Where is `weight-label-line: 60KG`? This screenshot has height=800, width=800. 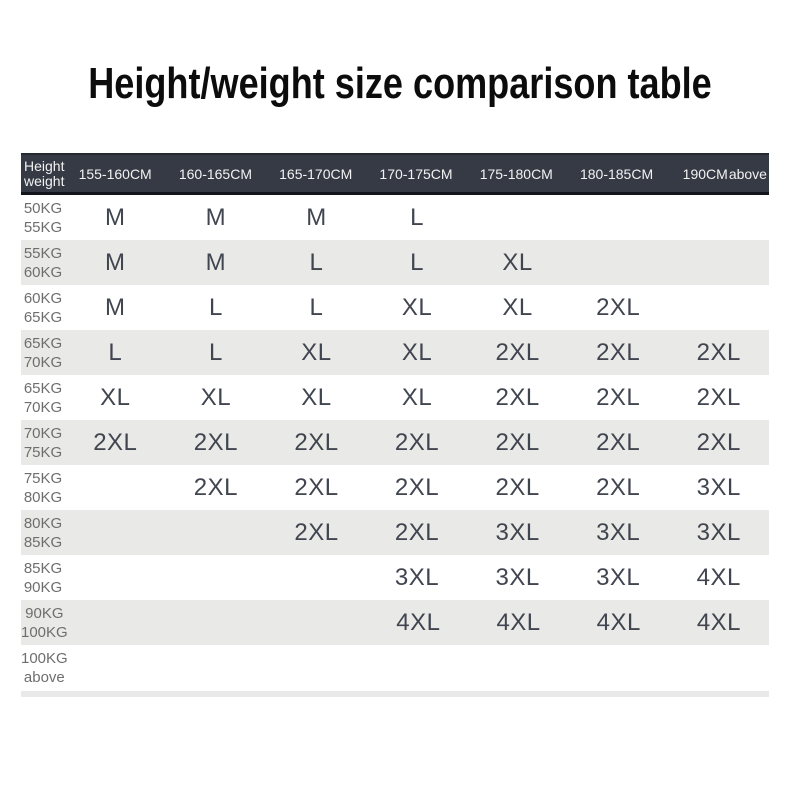 weight-label-line: 60KG is located at coordinates (43, 298).